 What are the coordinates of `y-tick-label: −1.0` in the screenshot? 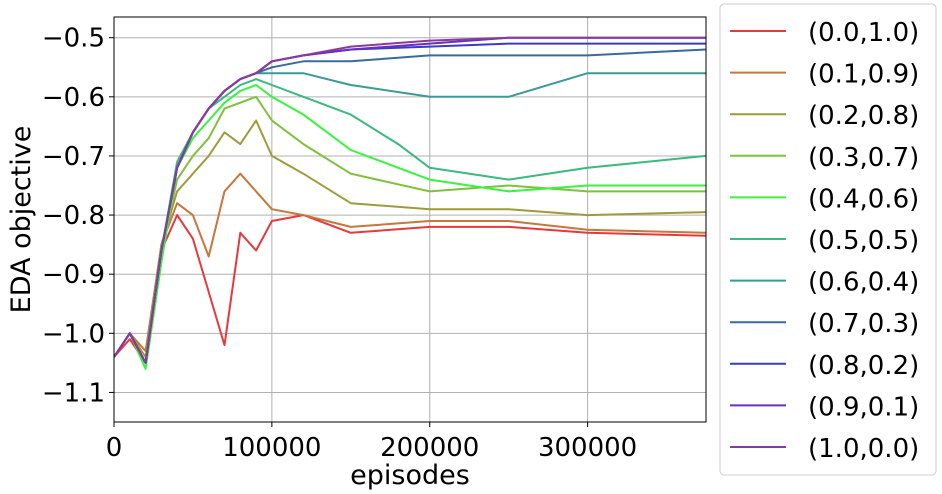 It's located at (73, 334).